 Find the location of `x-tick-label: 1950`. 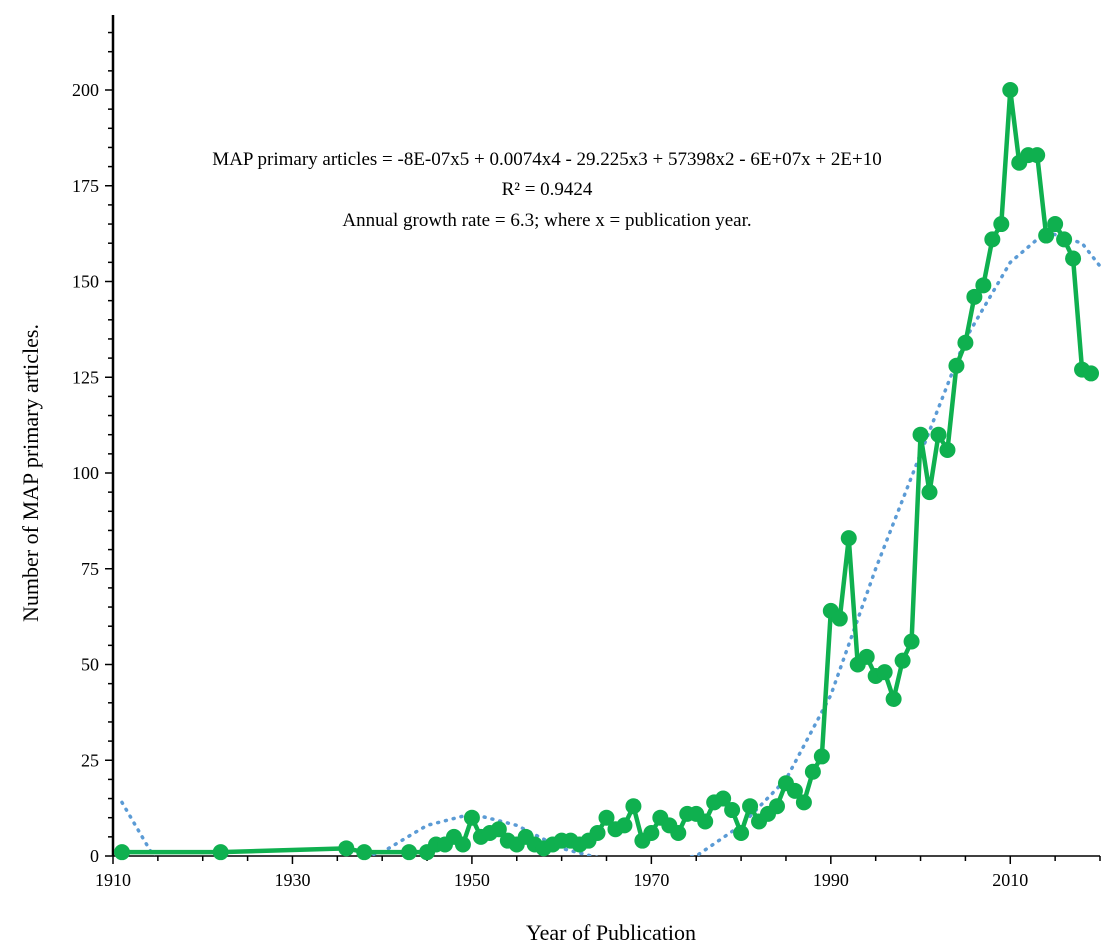

x-tick-label: 1950 is located at coordinates (472, 880).